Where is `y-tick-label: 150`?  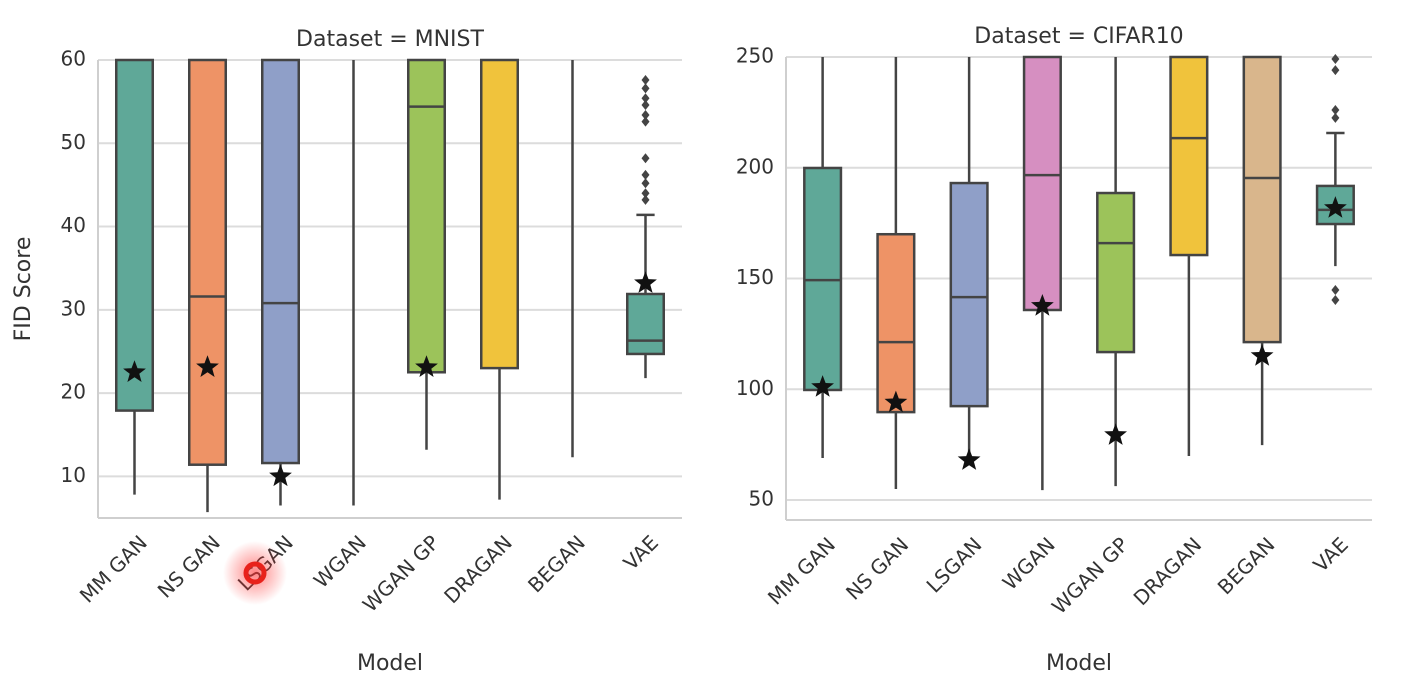 y-tick-label: 150 is located at coordinates (755, 277).